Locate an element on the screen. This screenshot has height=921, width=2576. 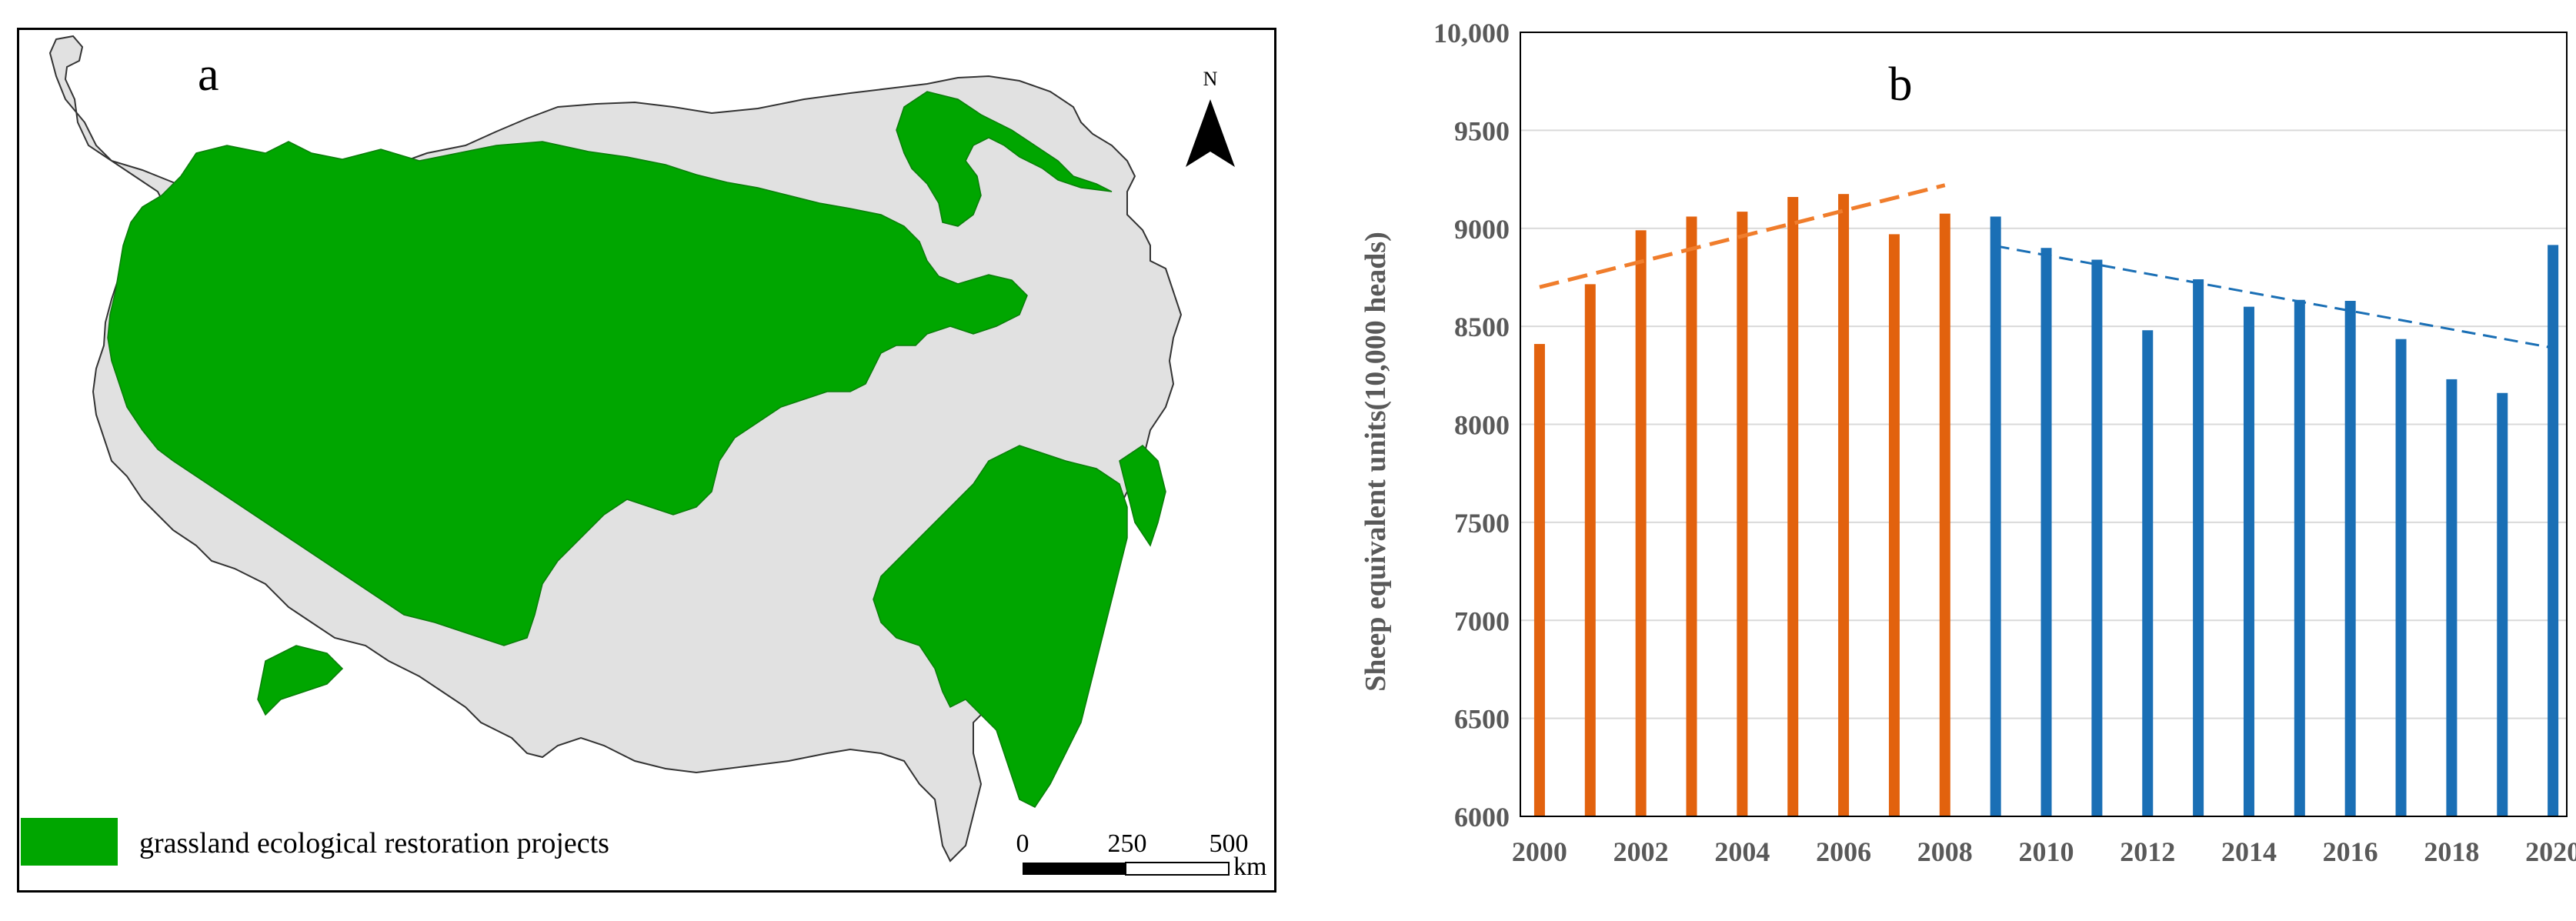
scale-bar: 0 250 500 km is located at coordinates (1141, 855).